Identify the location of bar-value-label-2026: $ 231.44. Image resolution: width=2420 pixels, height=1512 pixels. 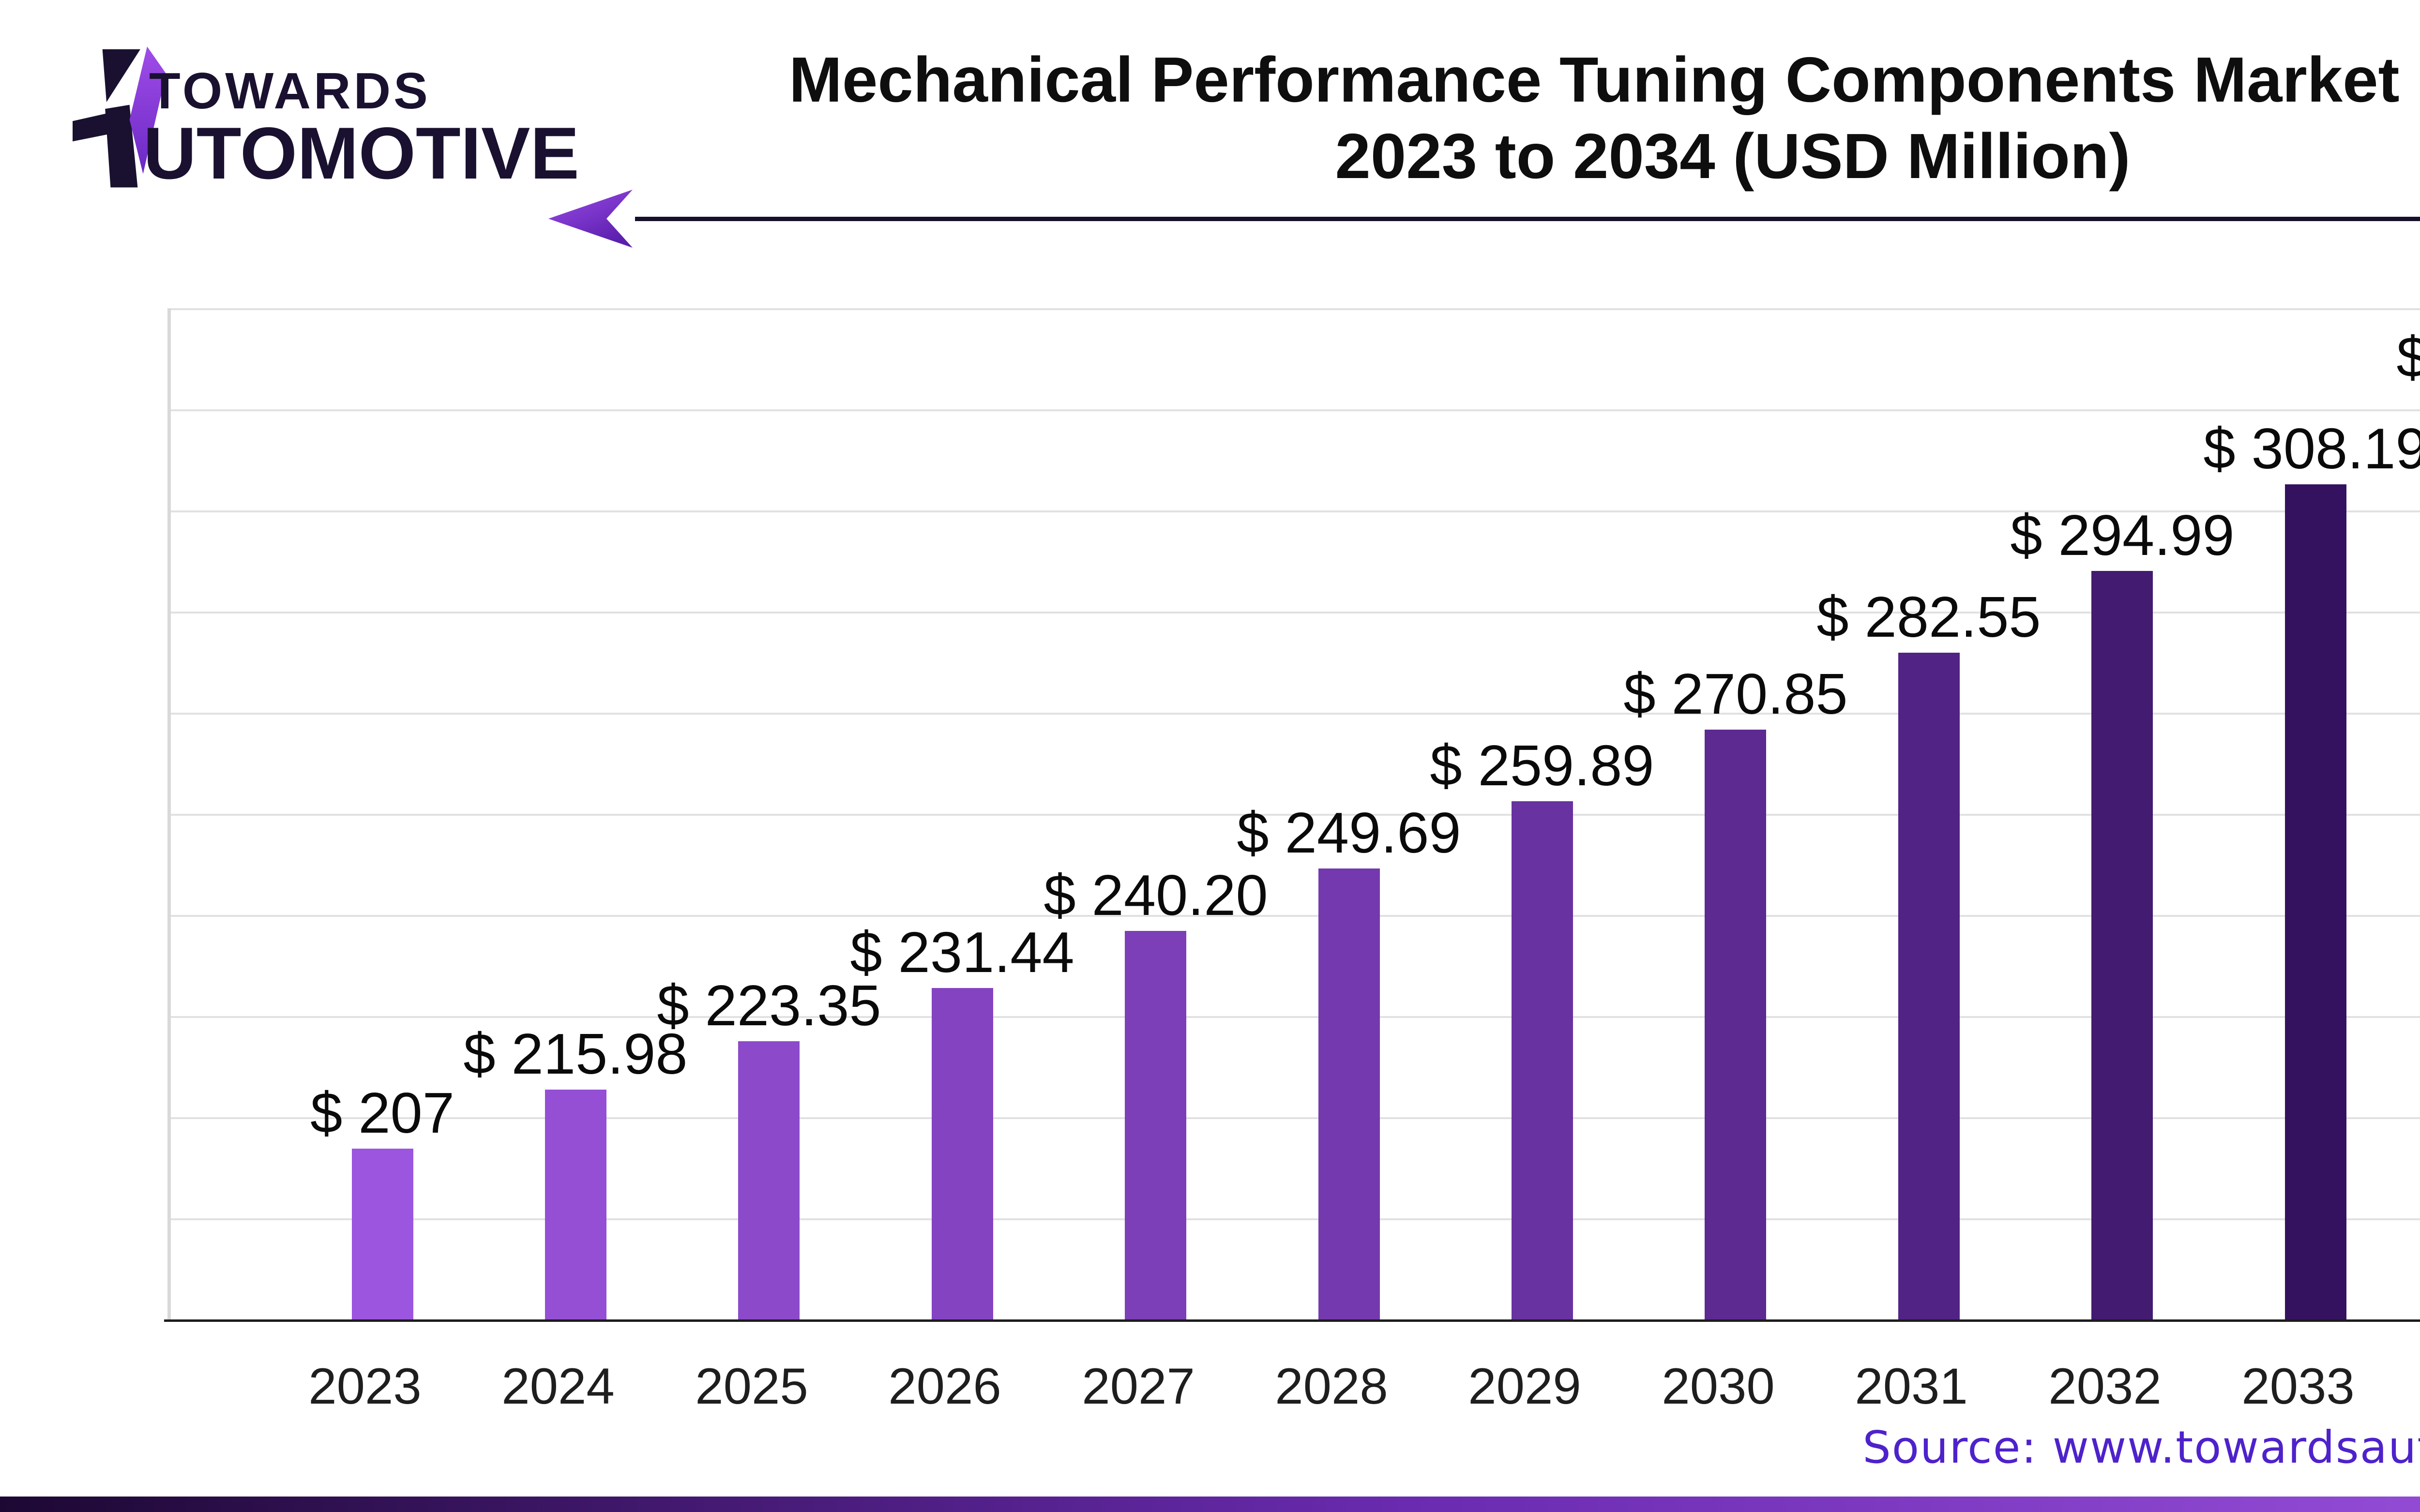
(962, 952).